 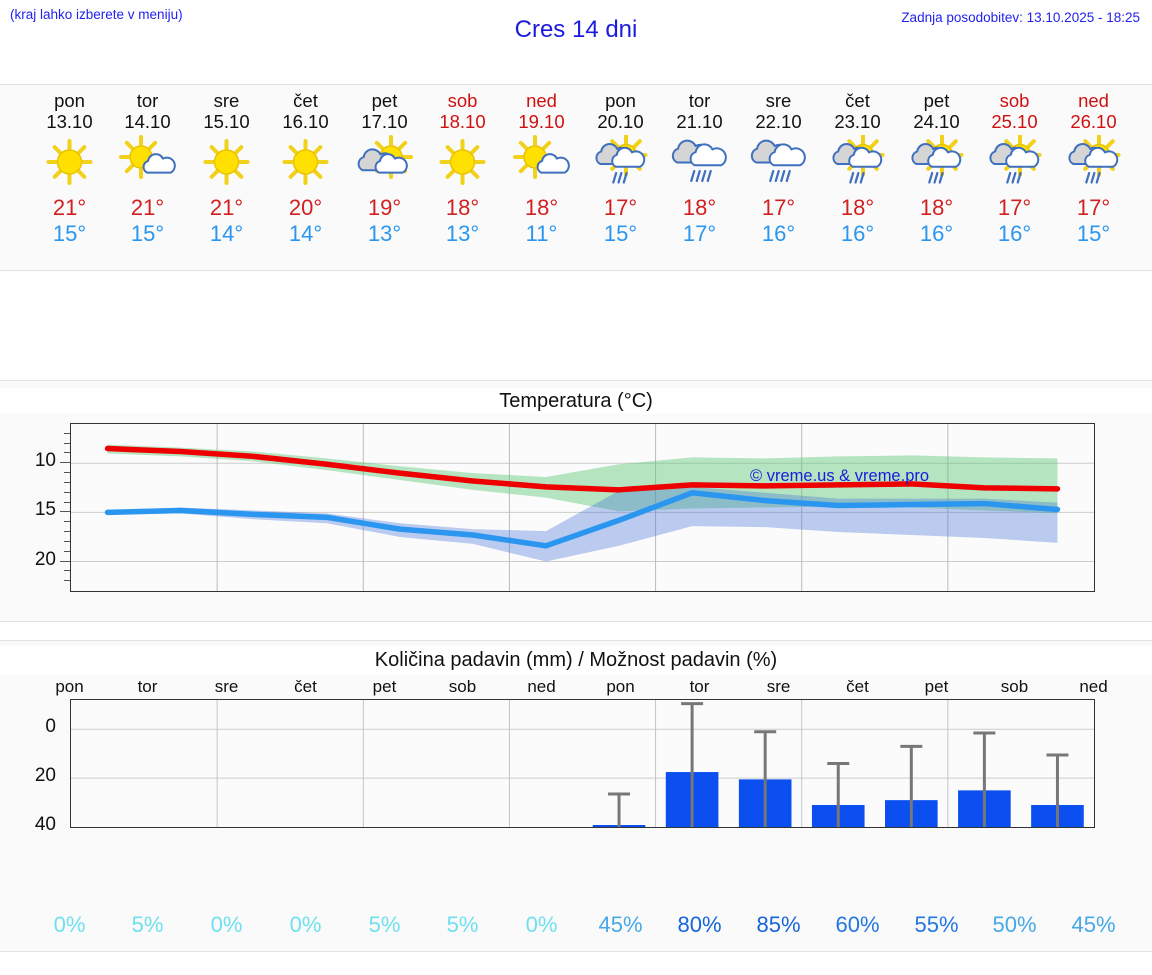 I want to click on temperature-y-tick-10: 20, so click(x=45, y=559).